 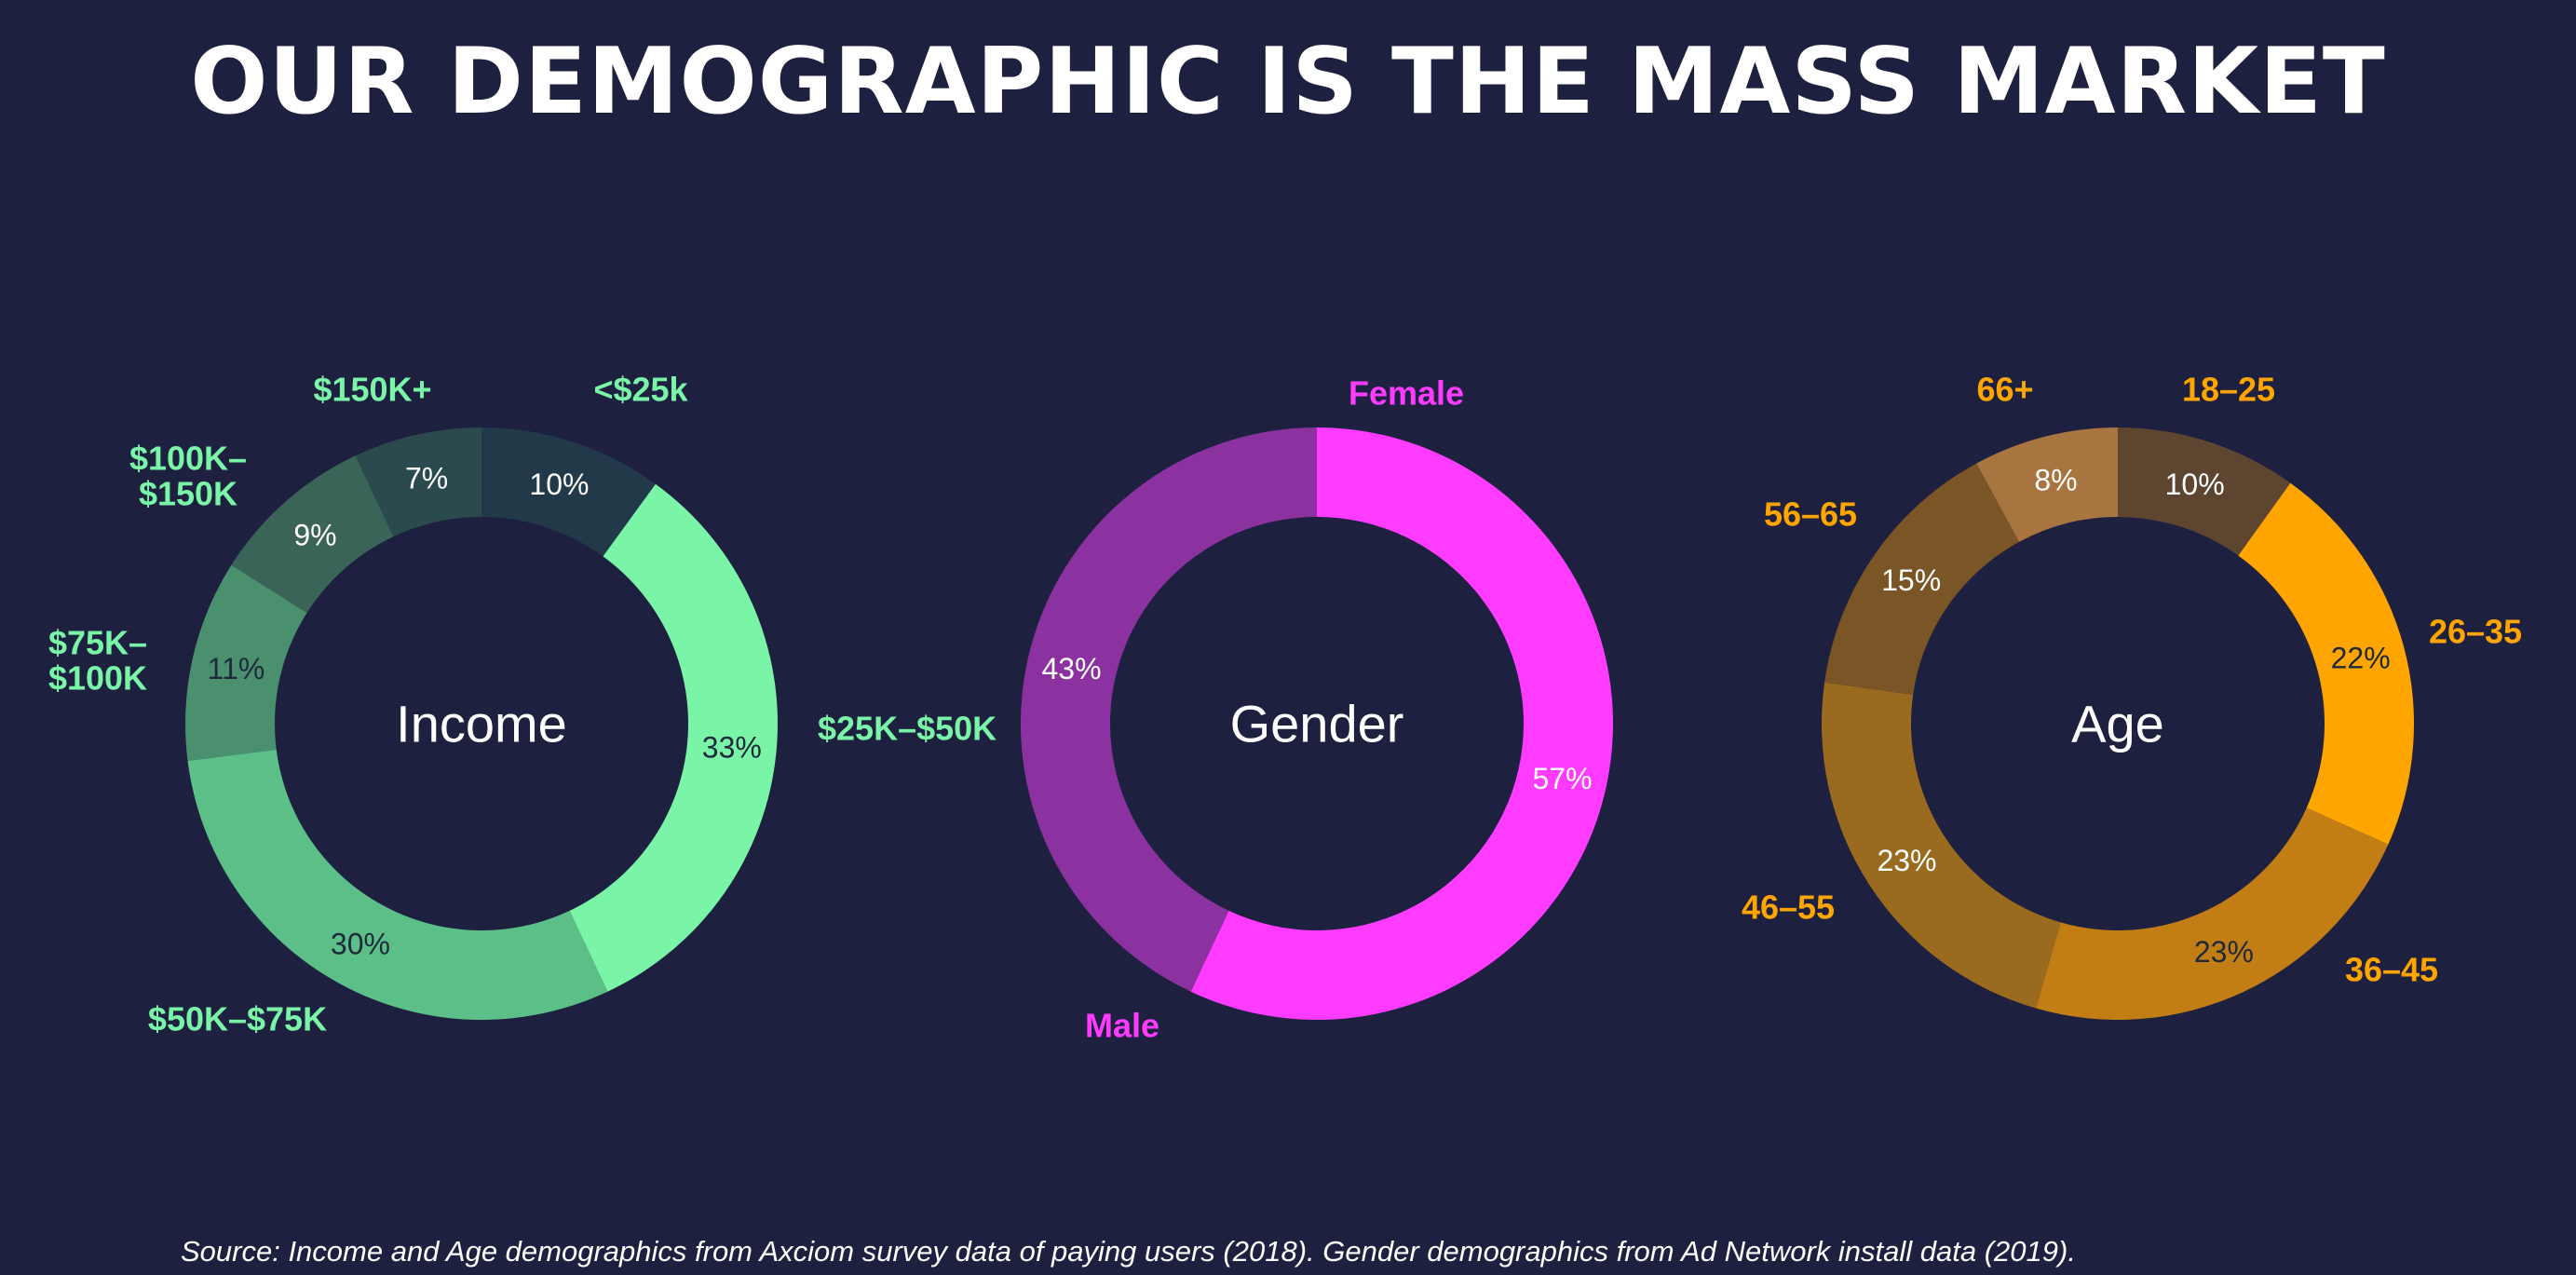 What do you see at coordinates (1788, 907) in the screenshot?
I see `age-category-label: 46–55` at bounding box center [1788, 907].